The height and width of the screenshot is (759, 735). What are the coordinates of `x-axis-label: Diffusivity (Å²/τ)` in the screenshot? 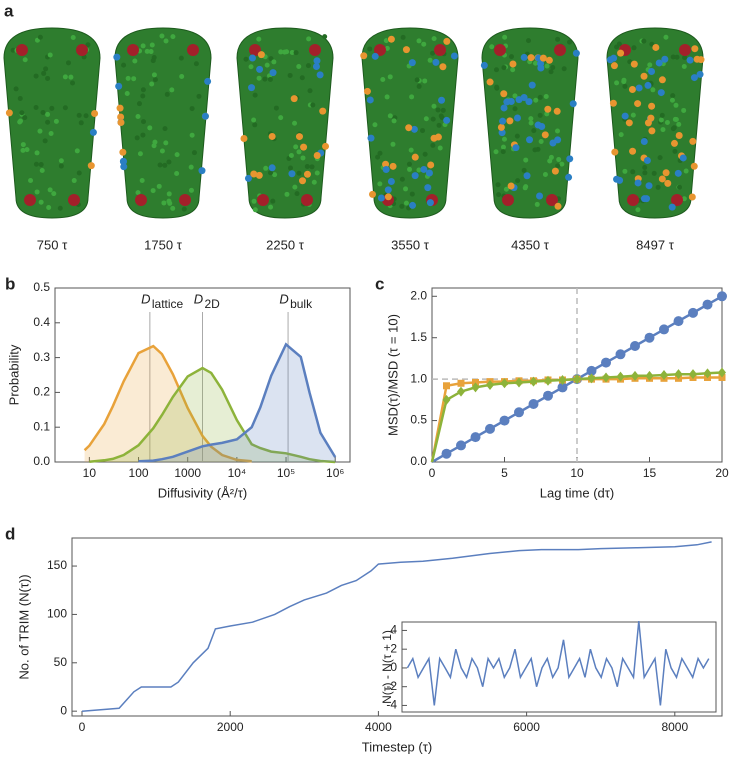 It's located at (202, 492).